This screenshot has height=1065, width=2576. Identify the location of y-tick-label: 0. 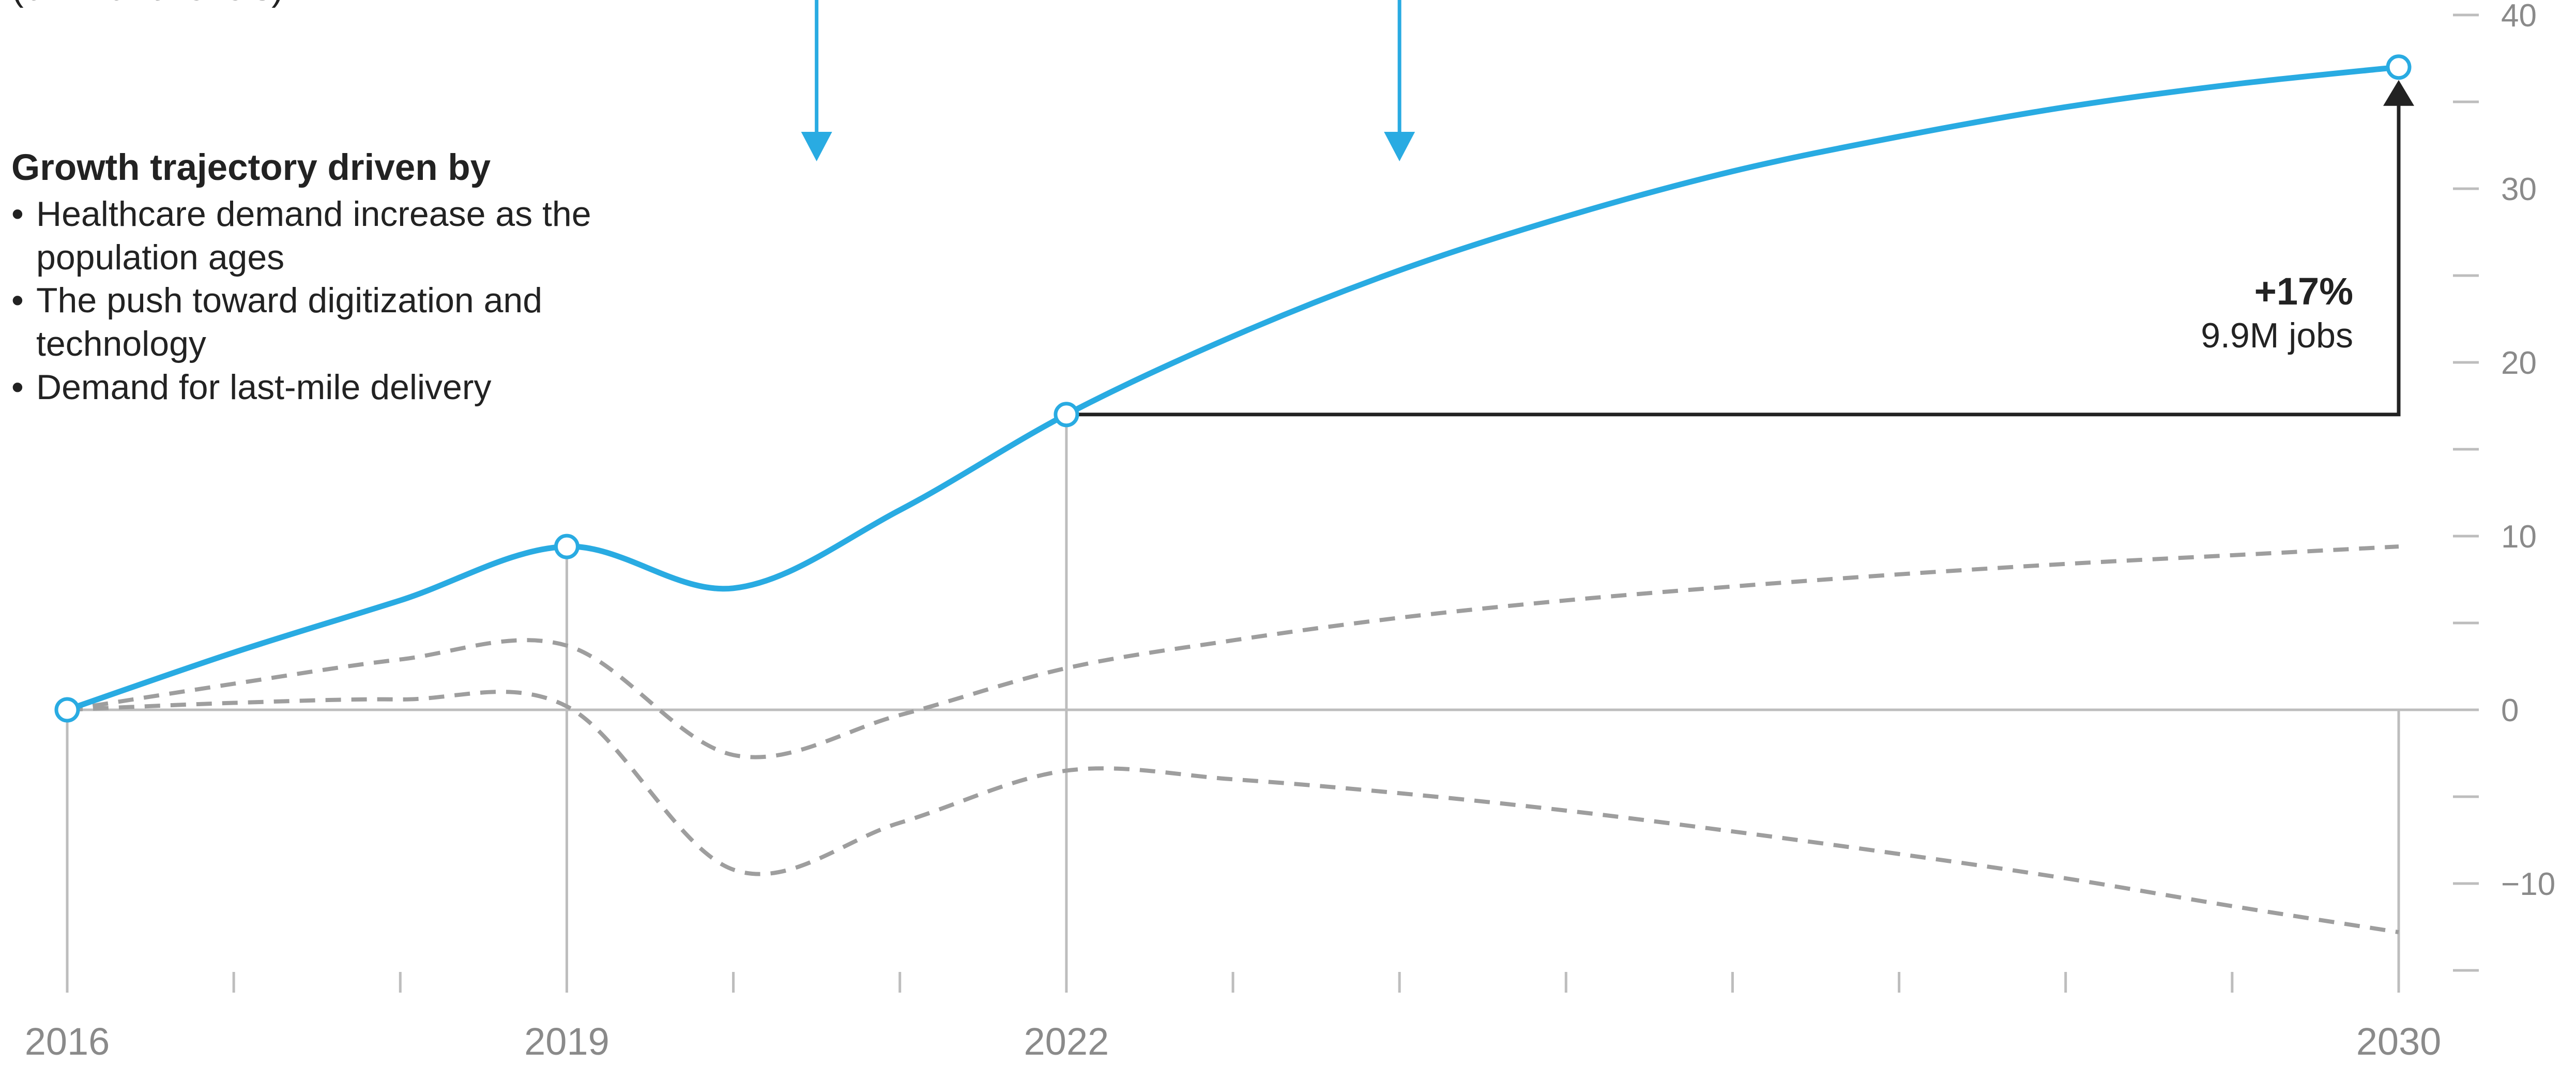
(2510, 710).